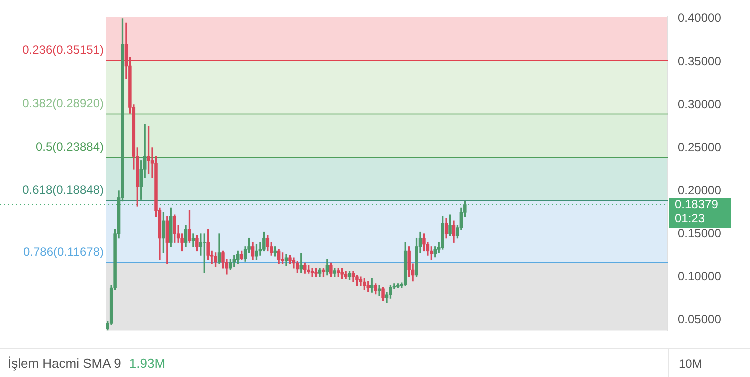 This screenshot has width=750, height=377. Describe the element at coordinates (63, 190) in the screenshot. I see `ref-line-label: 0.618(0.18848)` at that location.